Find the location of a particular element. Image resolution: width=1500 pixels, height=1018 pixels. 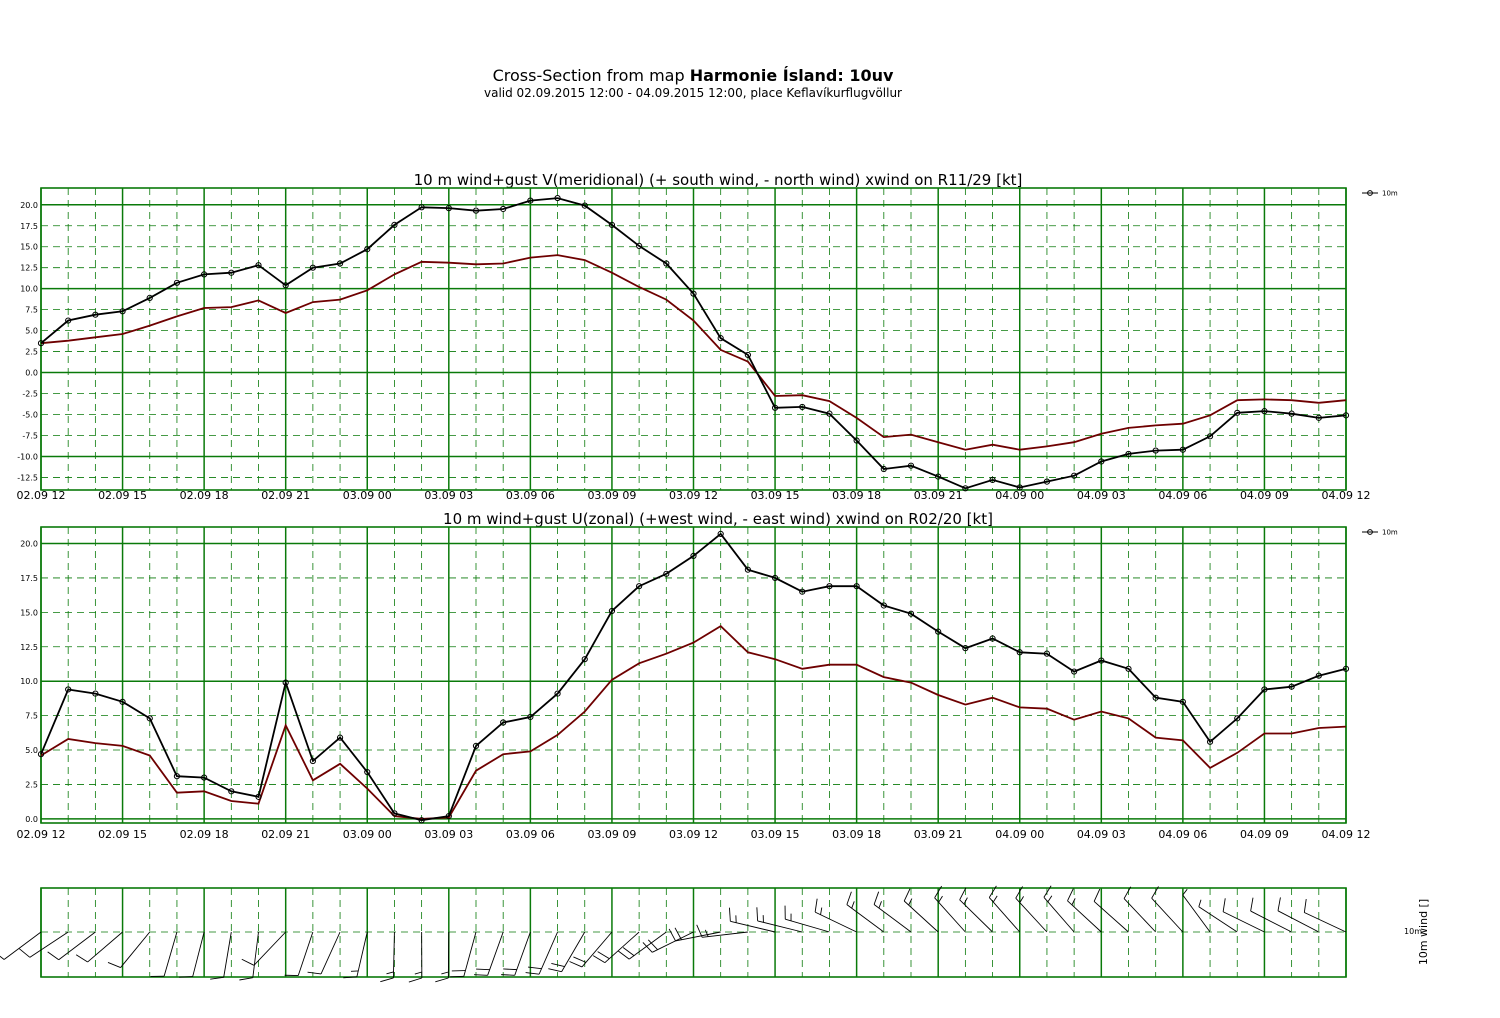

meridional-y-tick-label: 15.0 is located at coordinates (29, 247).